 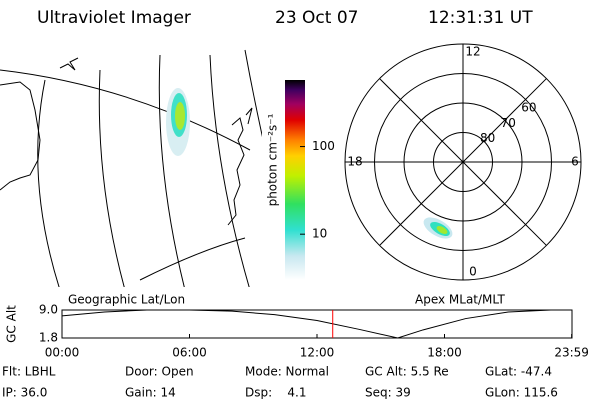 I want to click on polar-ring, so click(x=463, y=162).